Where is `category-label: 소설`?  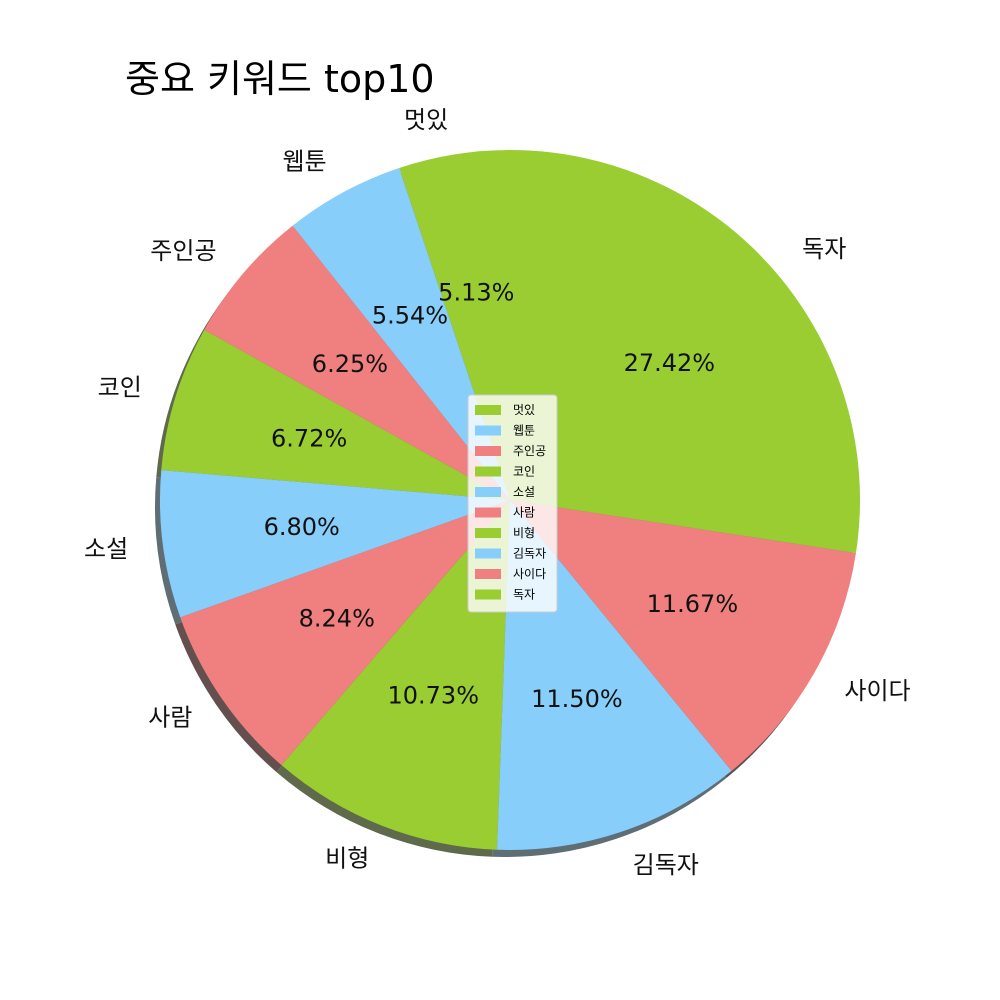
category-label: 소설 is located at coordinates (106, 549).